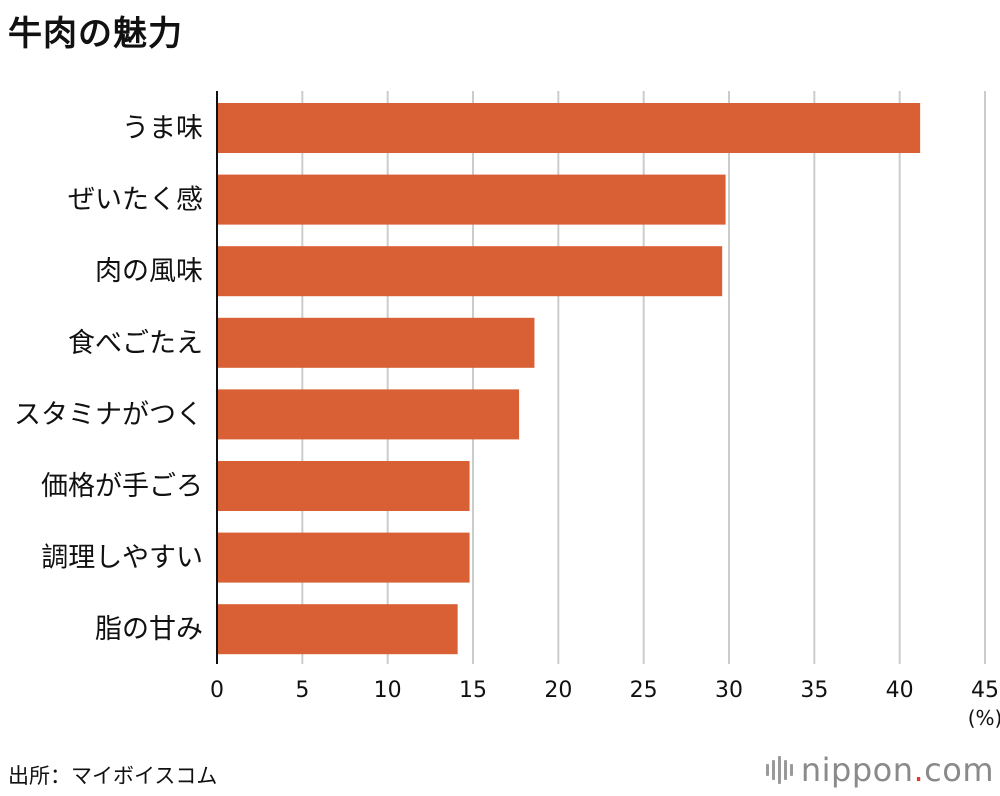 The width and height of the screenshot is (1000, 796). I want to click on x-tick-label: 30, so click(729, 690).